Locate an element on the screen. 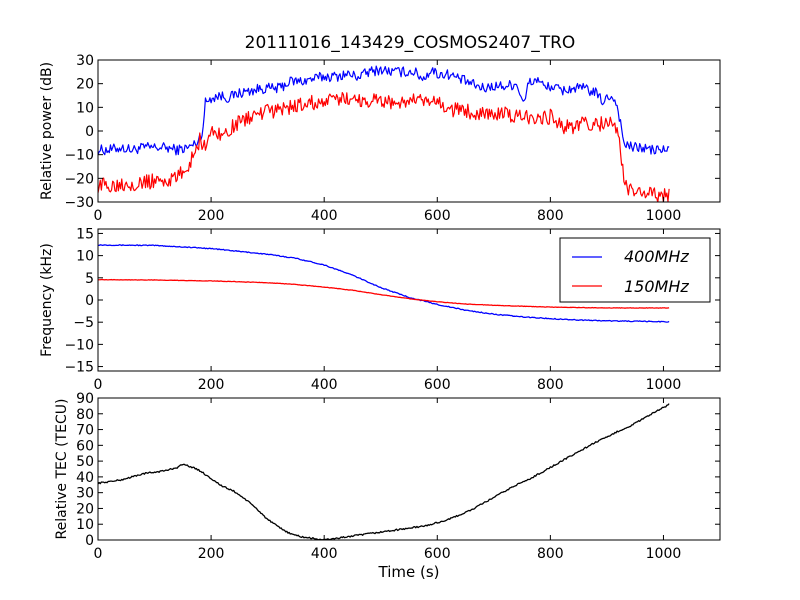 This screenshot has height=600, width=800. frequency-xtick-label: 1000 is located at coordinates (664, 385).